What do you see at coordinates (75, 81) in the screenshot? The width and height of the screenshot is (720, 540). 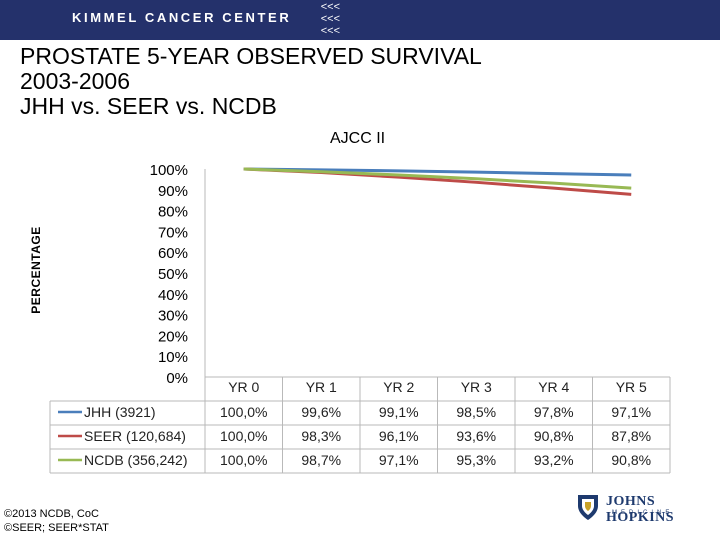 I see `slide-title-line: 2003-2006` at bounding box center [75, 81].